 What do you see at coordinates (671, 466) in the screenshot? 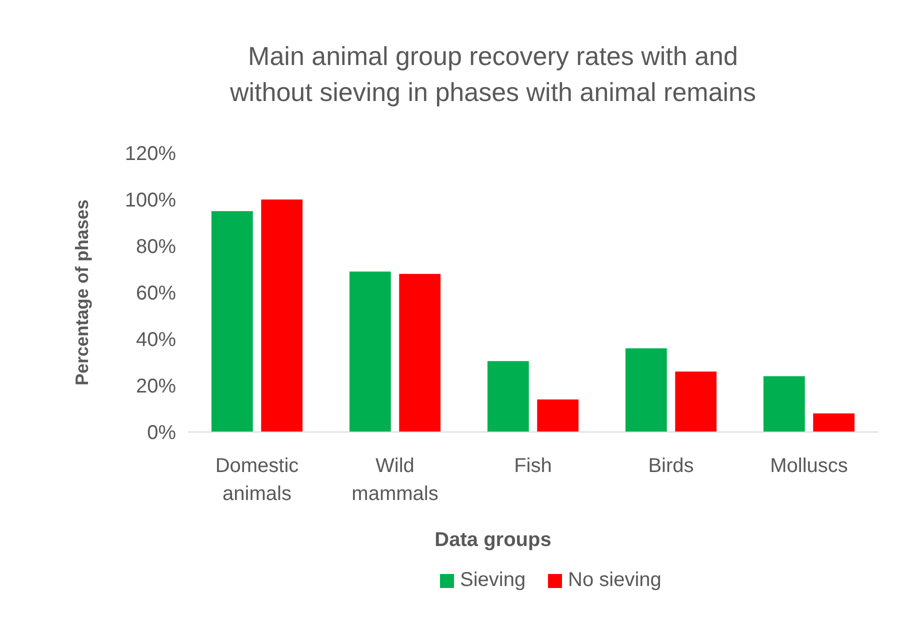
I see `x-tick-label: Birds` at bounding box center [671, 466].